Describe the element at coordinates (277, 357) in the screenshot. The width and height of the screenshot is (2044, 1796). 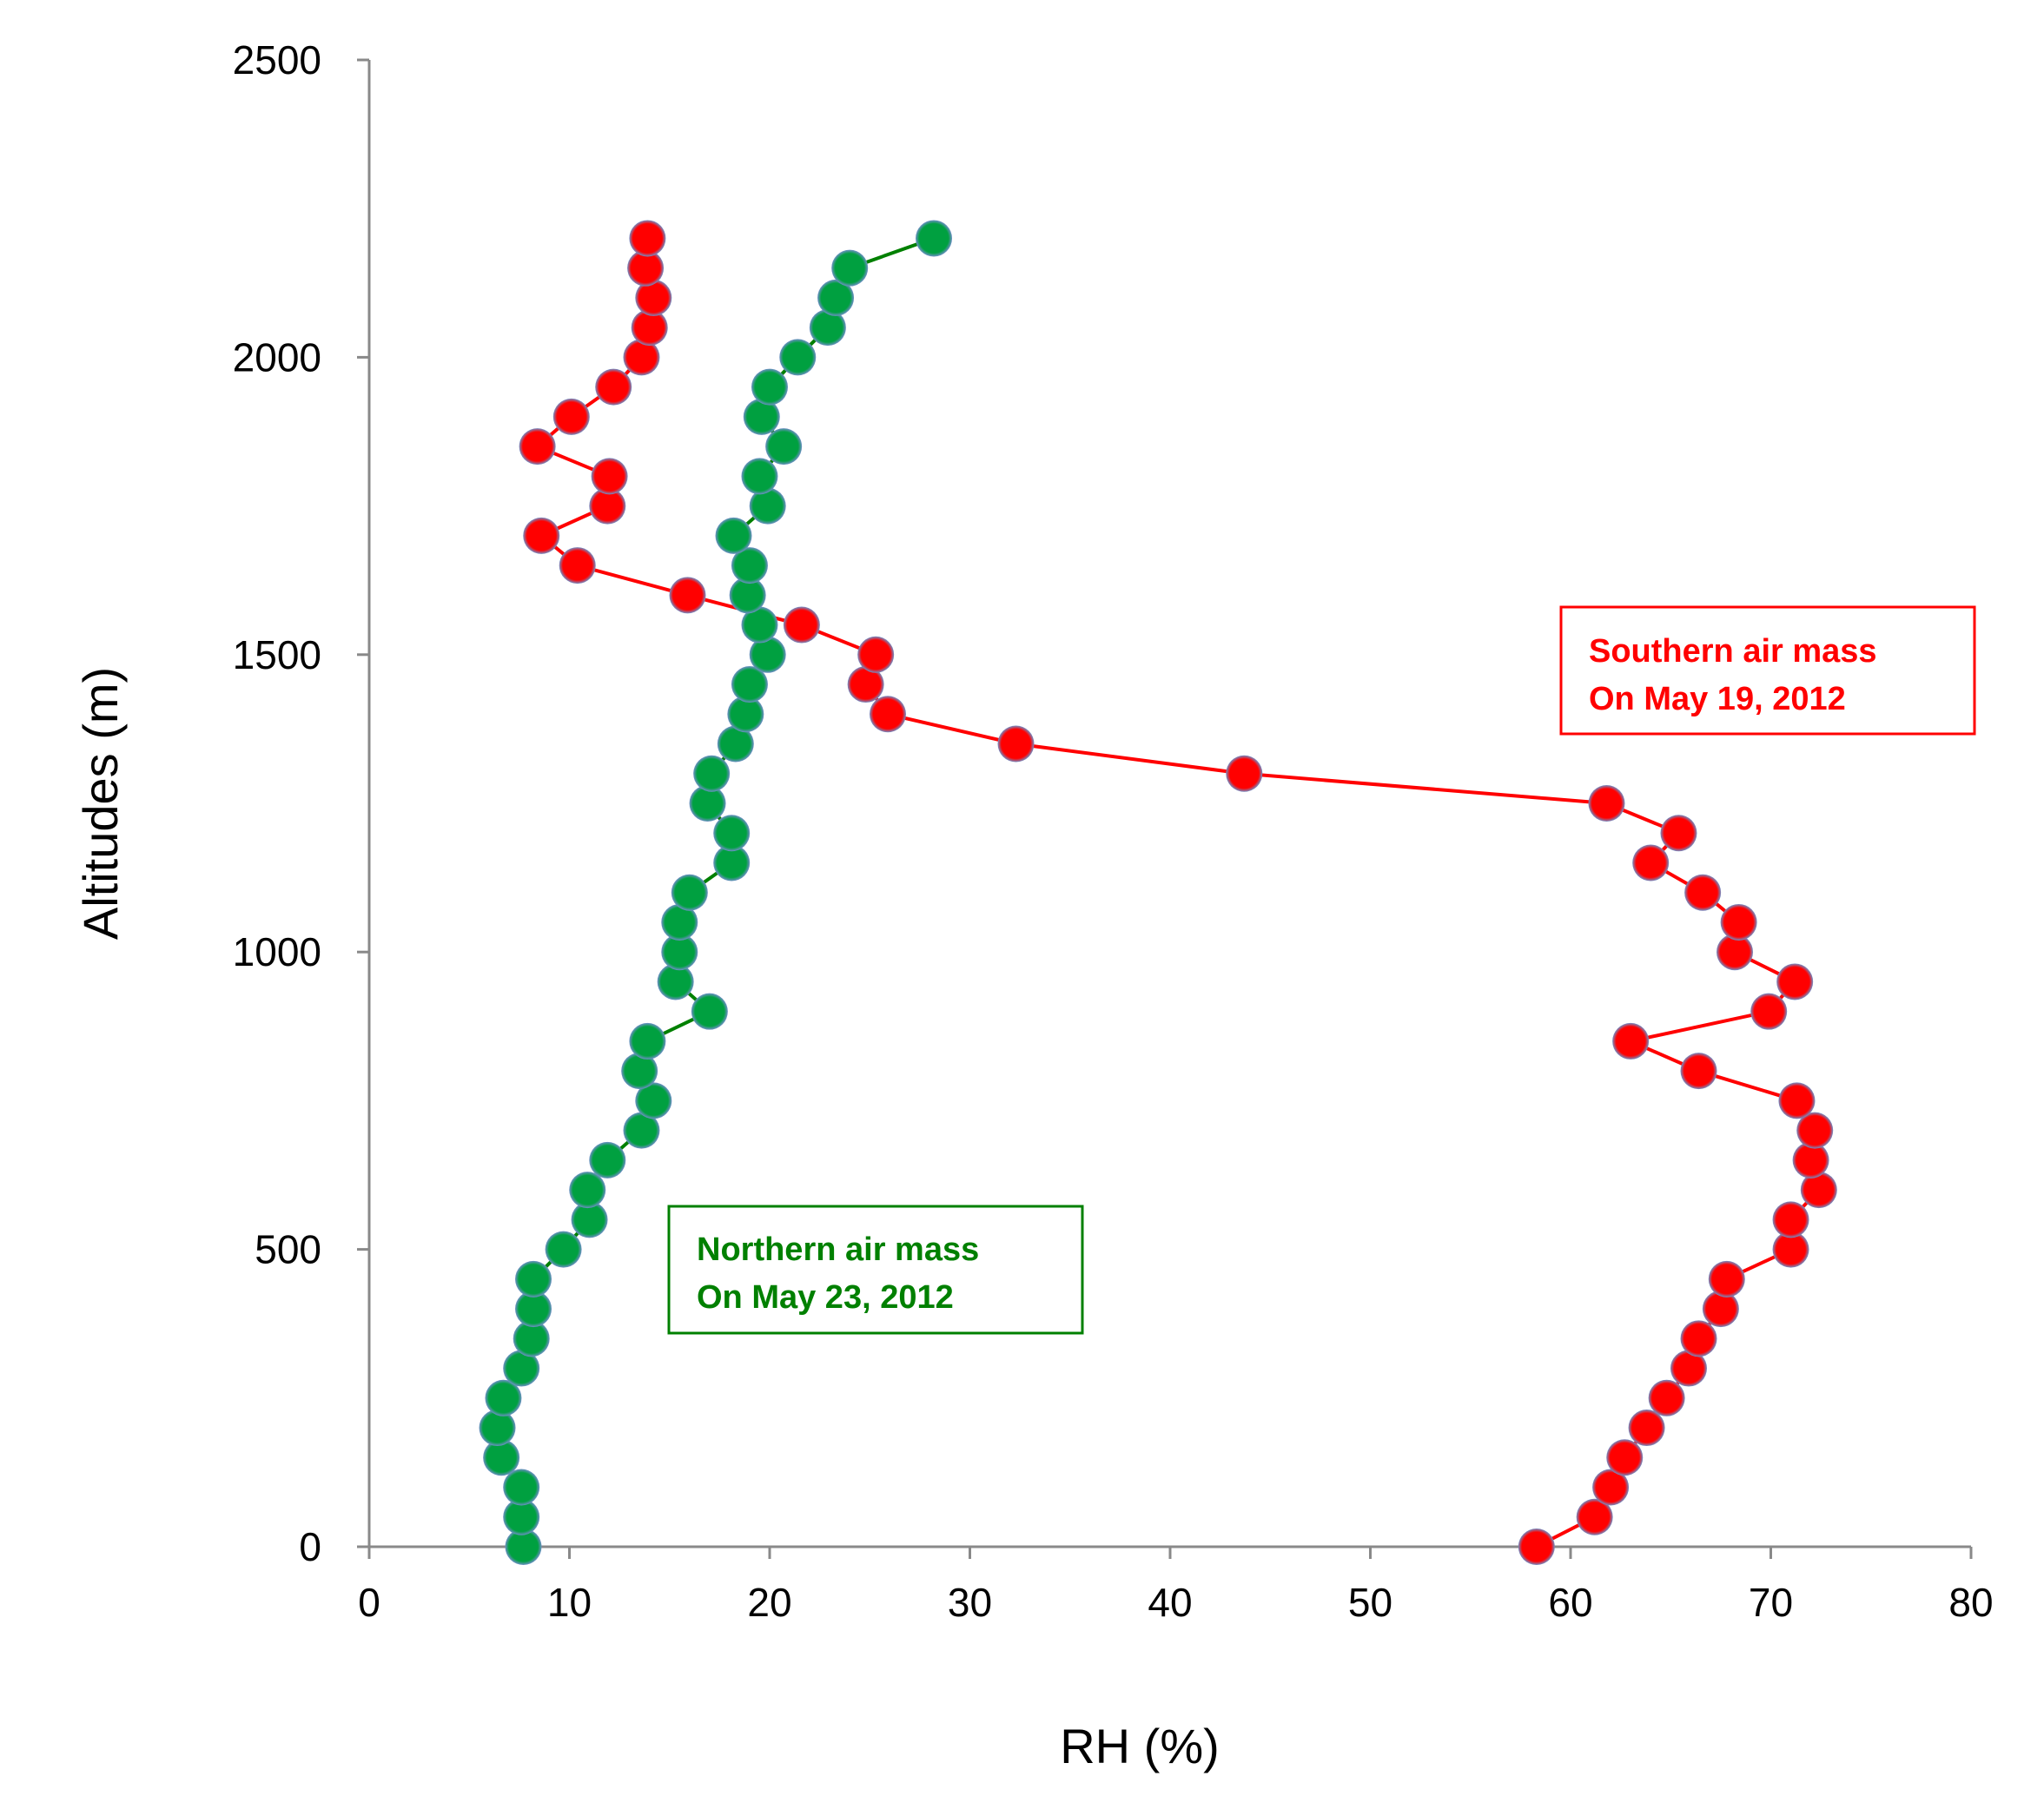
I see `y-tick-label: 2000` at that location.